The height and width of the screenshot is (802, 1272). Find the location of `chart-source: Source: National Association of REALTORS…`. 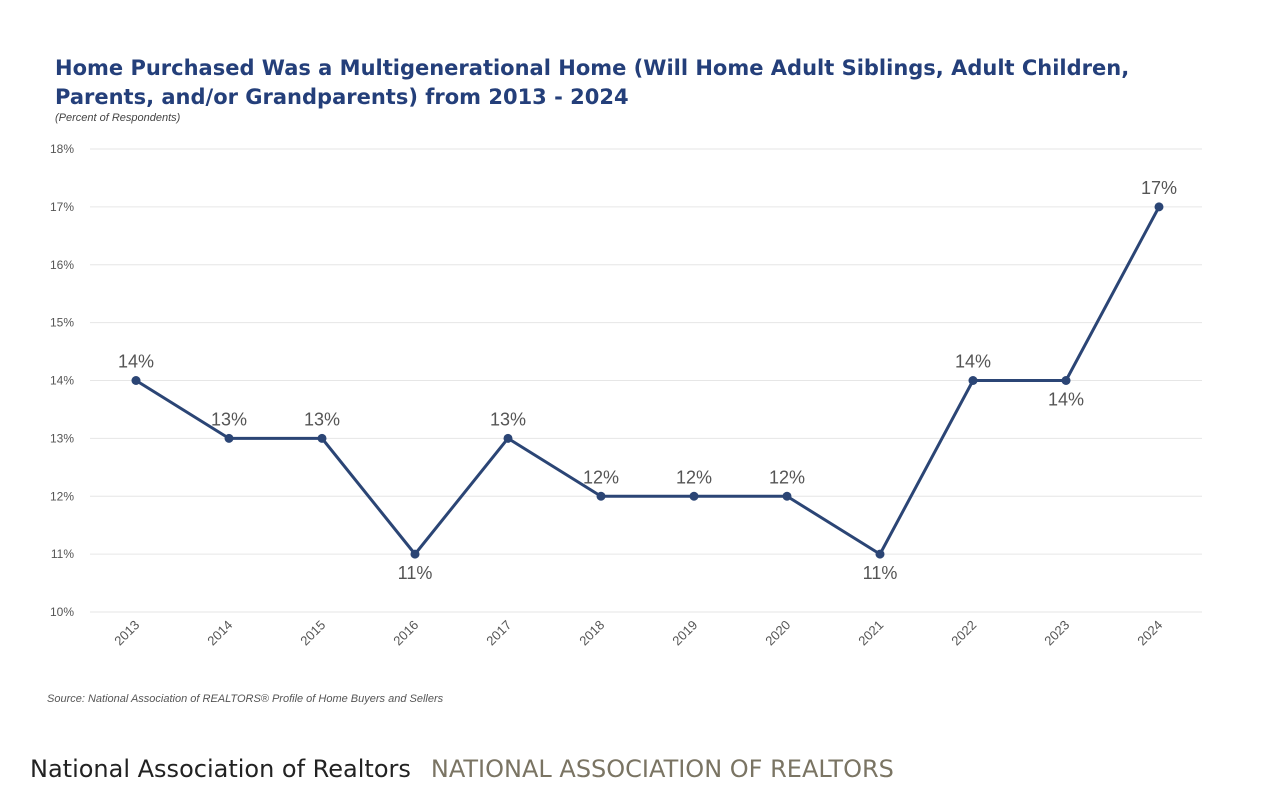

chart-source: Source: National Association of REALTORS… is located at coordinates (245, 699).